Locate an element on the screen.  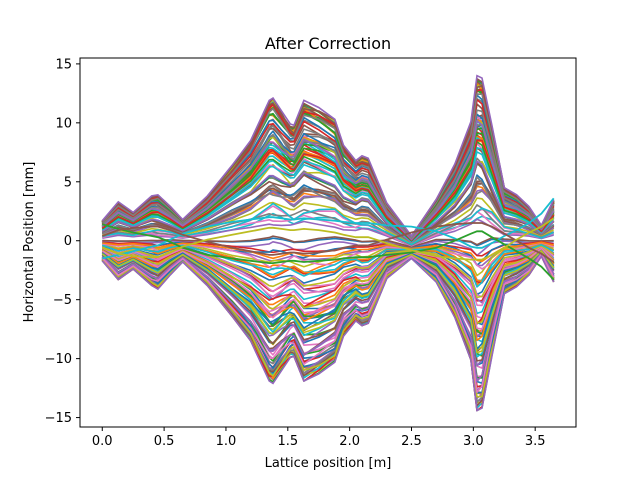
y-tick-label: 0 is located at coordinates (68, 241).